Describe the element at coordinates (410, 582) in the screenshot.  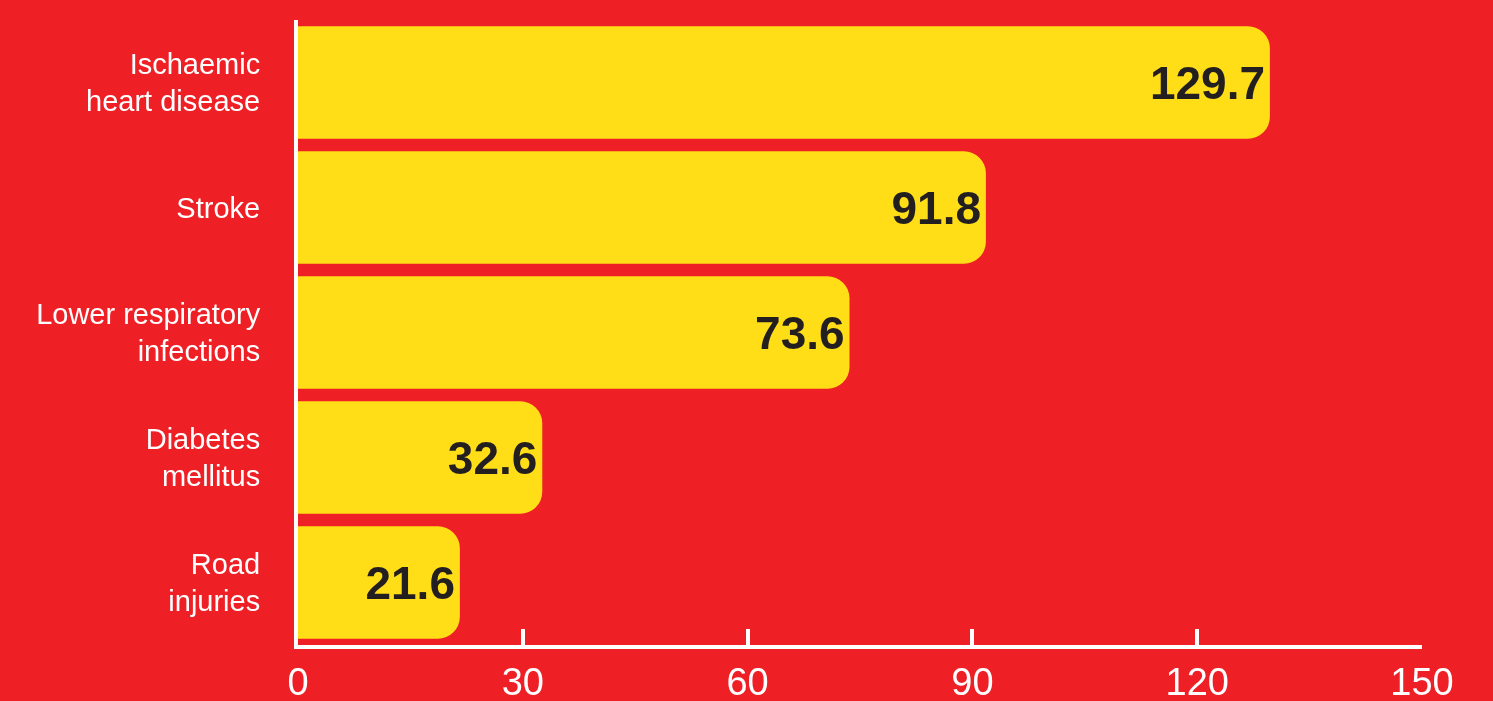
I see `data-label: 21.6` at that location.